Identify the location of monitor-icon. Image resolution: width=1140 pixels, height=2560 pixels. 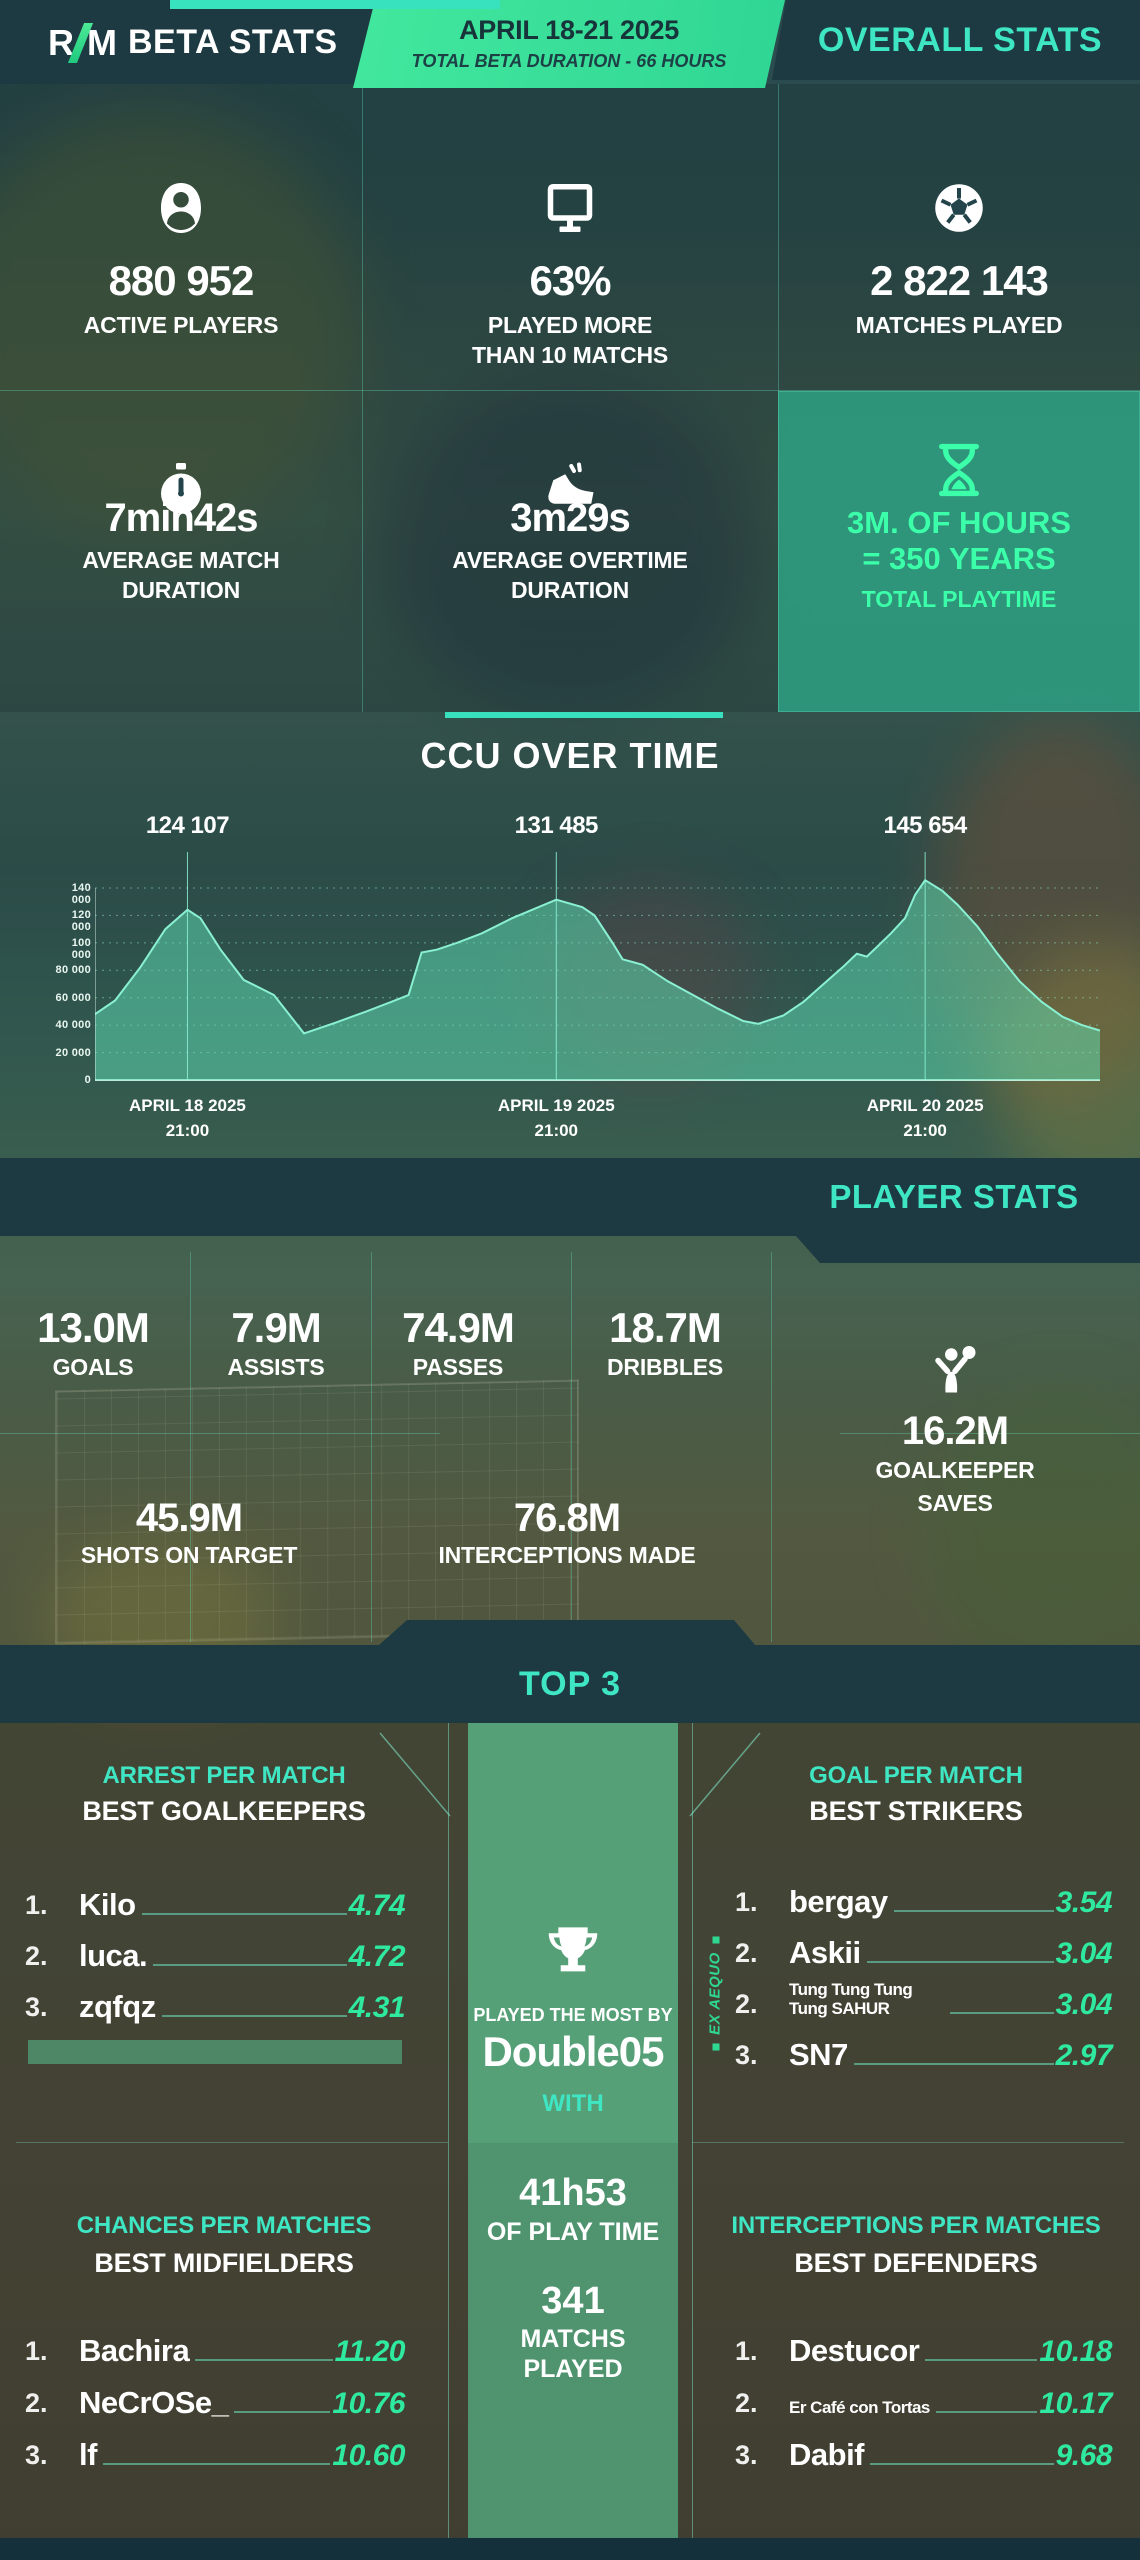
(570, 208).